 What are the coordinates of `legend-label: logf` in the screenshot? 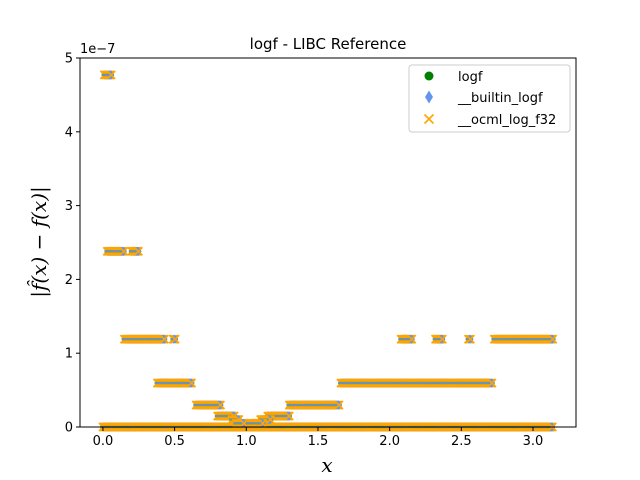 It's located at (470, 77).